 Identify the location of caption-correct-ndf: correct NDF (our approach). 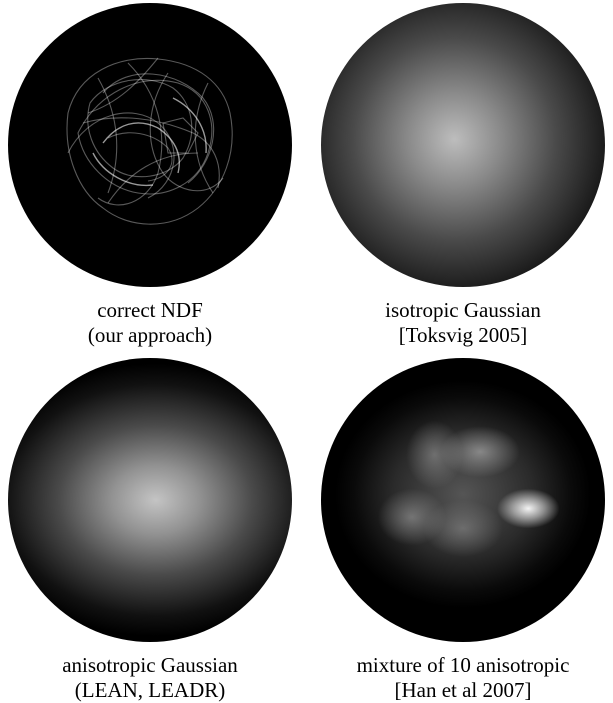
(150, 323).